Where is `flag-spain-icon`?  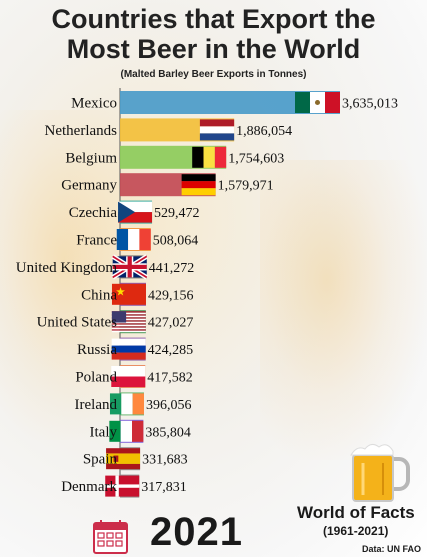 flag-spain-icon is located at coordinates (123, 459).